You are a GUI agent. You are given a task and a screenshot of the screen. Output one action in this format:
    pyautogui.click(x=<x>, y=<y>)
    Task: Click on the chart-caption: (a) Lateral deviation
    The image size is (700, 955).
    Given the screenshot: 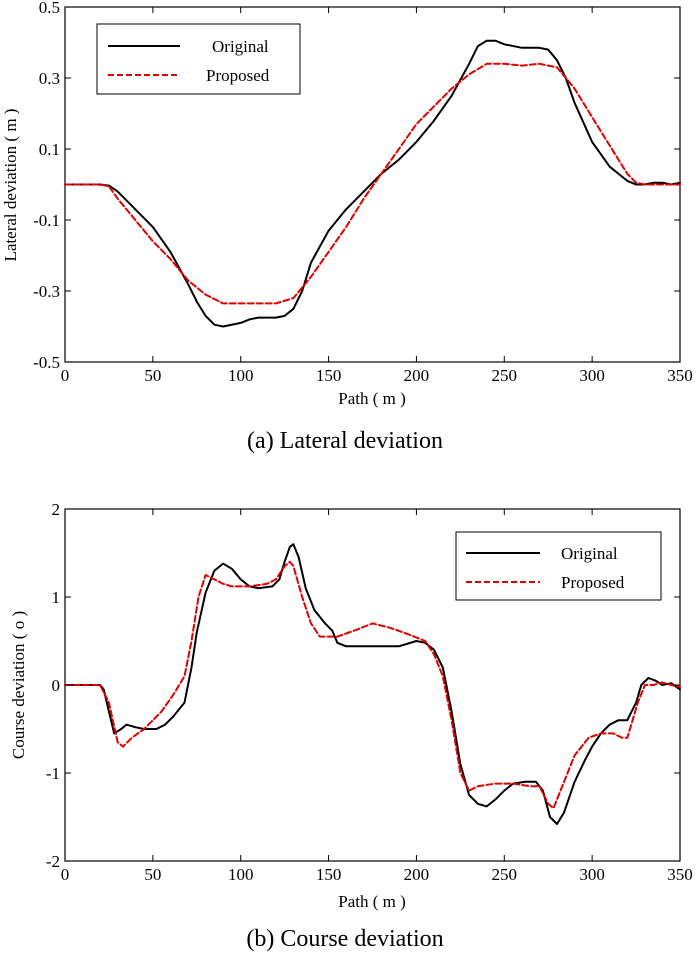 What is the action you would take?
    pyautogui.click(x=345, y=441)
    